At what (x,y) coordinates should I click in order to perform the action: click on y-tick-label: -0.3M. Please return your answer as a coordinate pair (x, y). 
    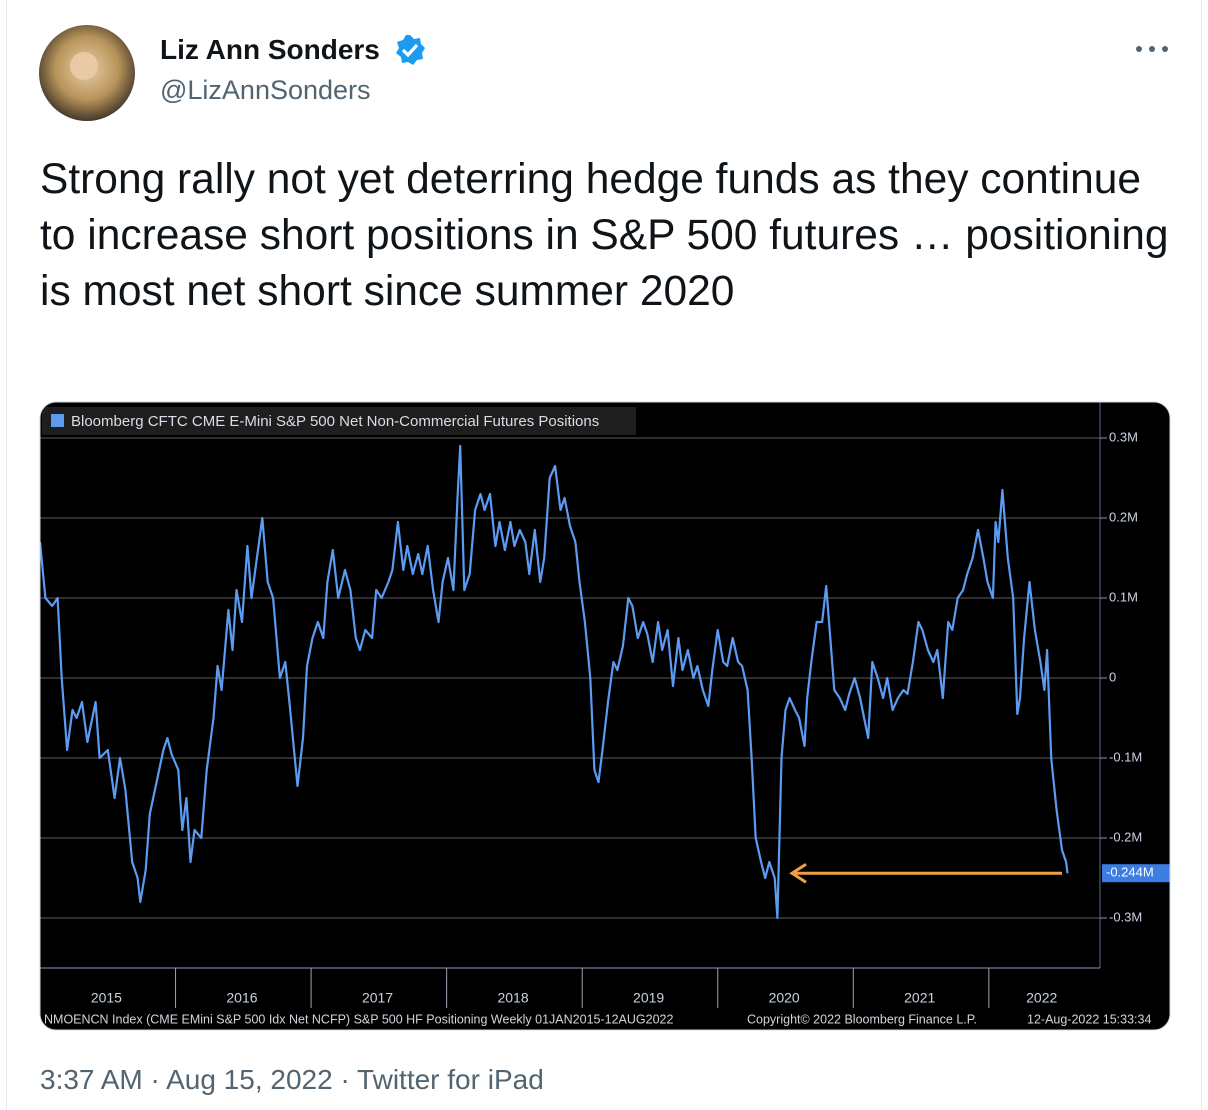
    Looking at the image, I should click on (1125, 916).